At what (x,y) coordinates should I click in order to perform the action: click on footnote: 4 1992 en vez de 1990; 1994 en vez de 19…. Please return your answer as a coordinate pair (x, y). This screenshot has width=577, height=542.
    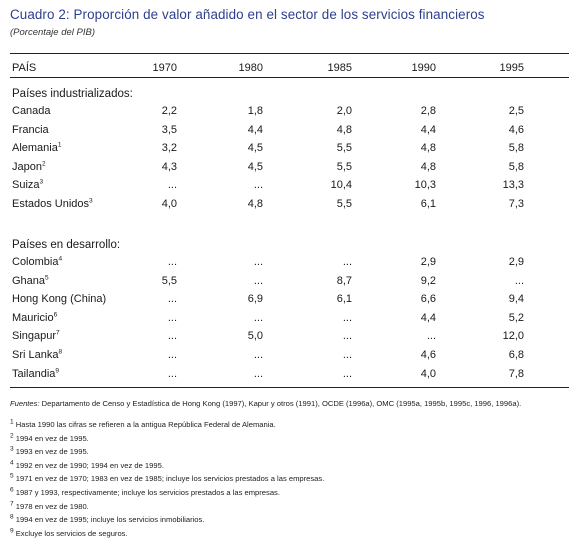
    Looking at the image, I should click on (87, 464).